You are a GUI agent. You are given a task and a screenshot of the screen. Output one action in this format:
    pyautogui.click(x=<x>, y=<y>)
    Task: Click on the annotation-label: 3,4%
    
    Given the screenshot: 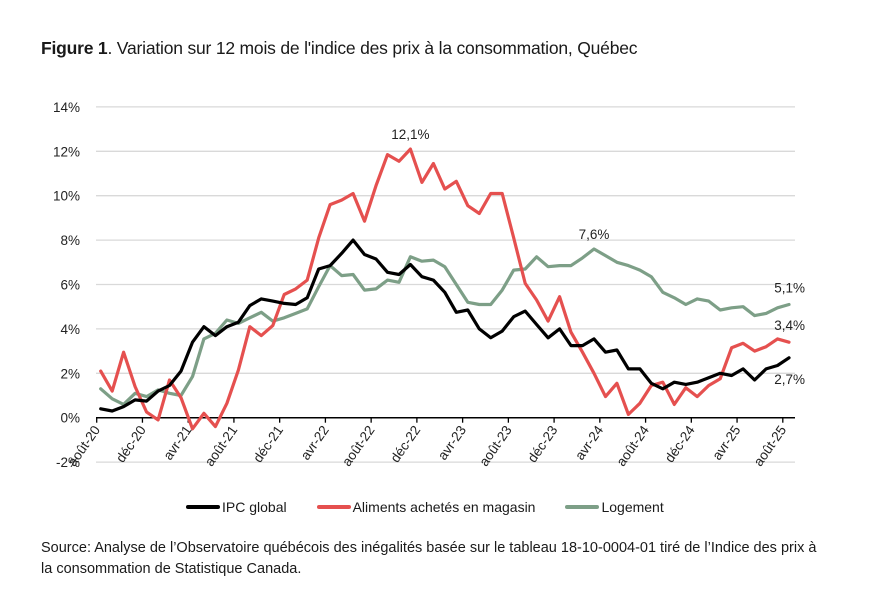 What is the action you would take?
    pyautogui.click(x=789, y=325)
    